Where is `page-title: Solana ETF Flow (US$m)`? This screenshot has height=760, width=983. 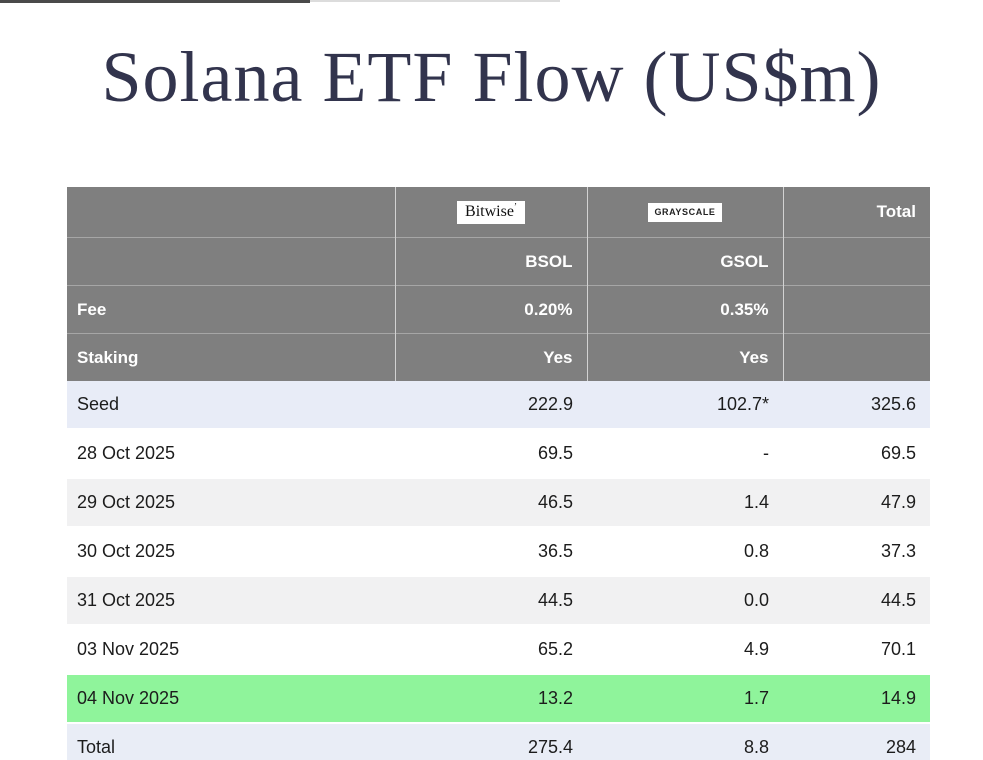
page-title: Solana ETF Flow (US$m) is located at coordinates (491, 77).